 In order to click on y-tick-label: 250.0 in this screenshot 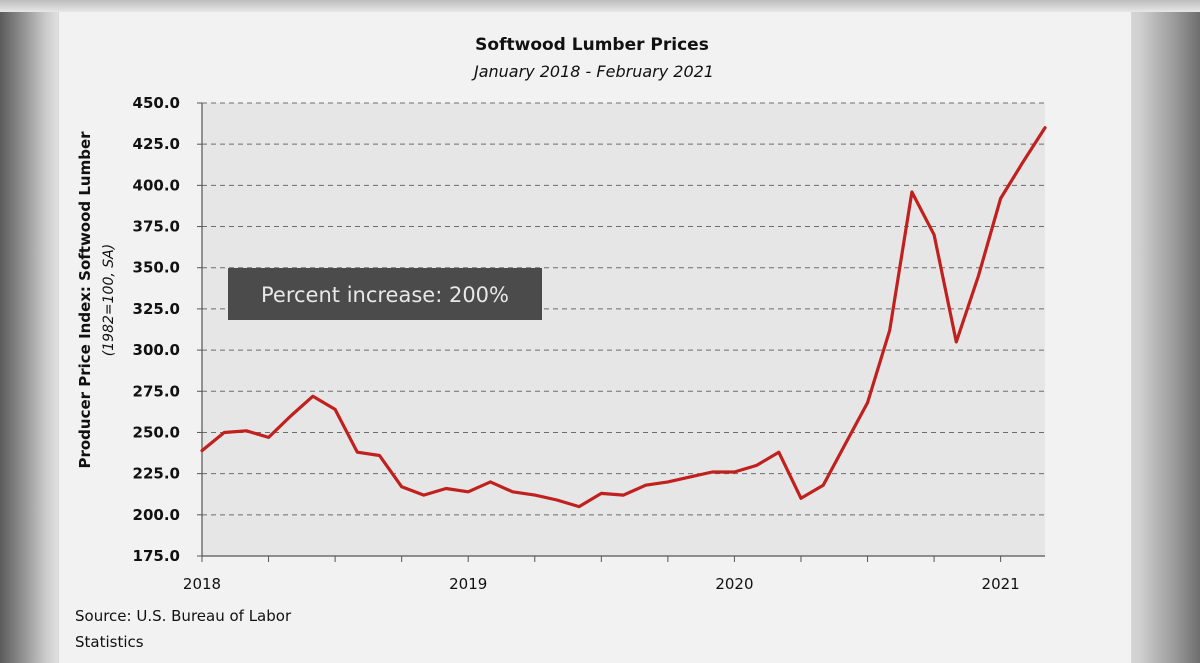, I will do `click(156, 432)`.